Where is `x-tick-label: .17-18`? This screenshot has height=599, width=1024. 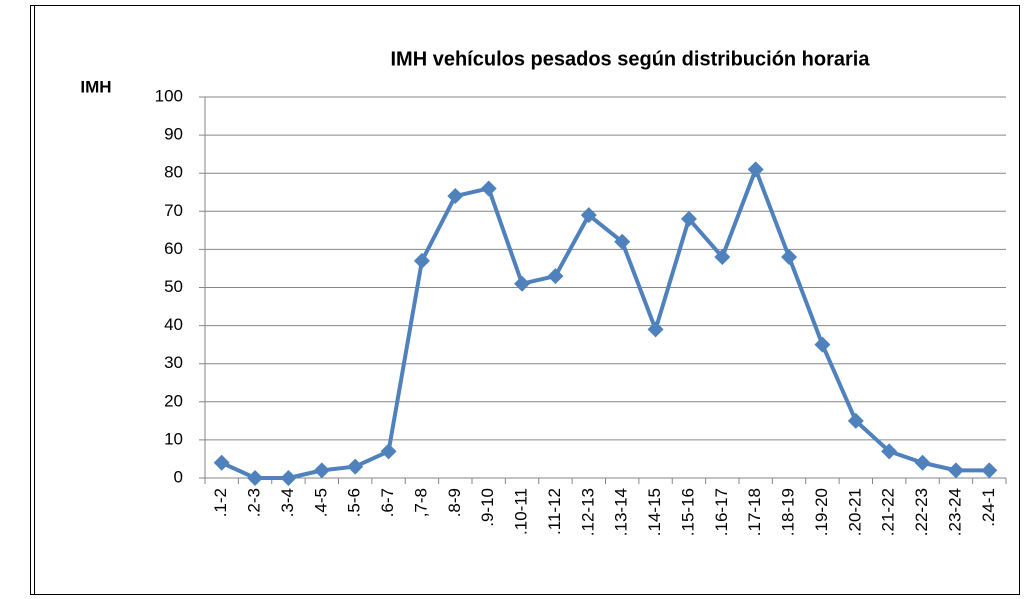
x-tick-label: .17-18 is located at coordinates (754, 512).